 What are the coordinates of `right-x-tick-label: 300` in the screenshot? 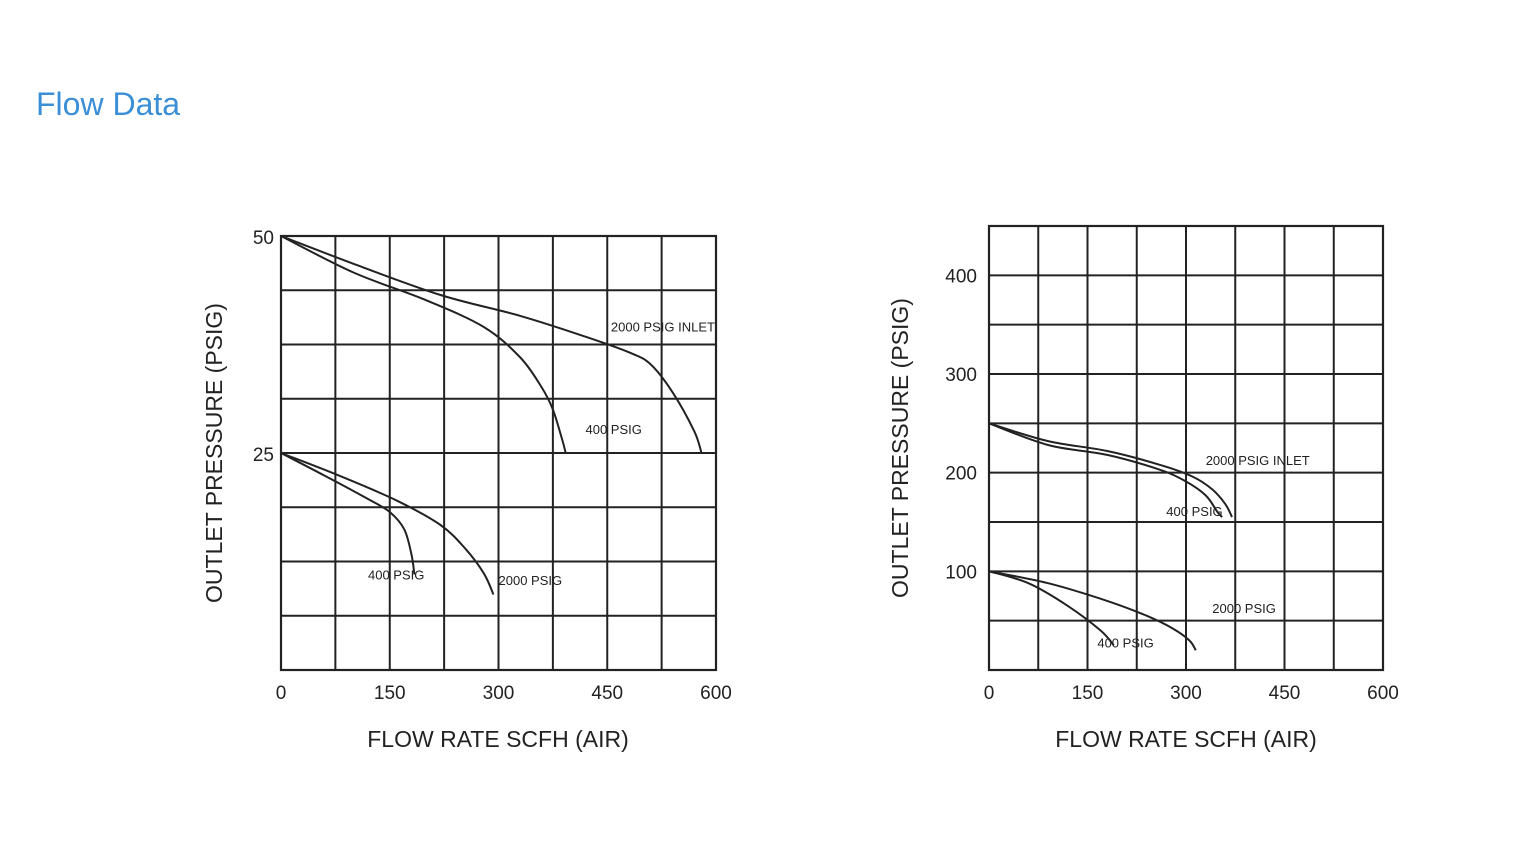 It's located at (1186, 693).